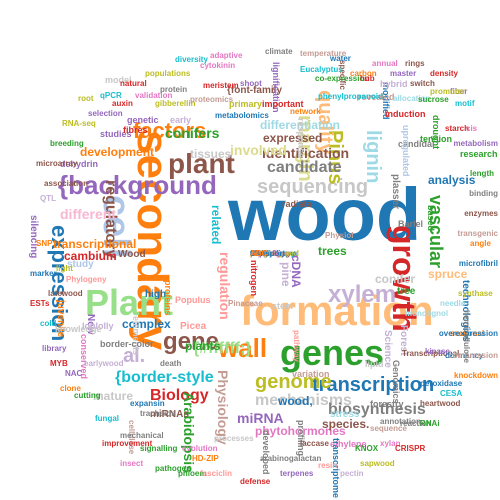 Image resolution: width=500 pixels, height=500 pixels. I want to click on word-118: Phylogeny, so click(86, 279).